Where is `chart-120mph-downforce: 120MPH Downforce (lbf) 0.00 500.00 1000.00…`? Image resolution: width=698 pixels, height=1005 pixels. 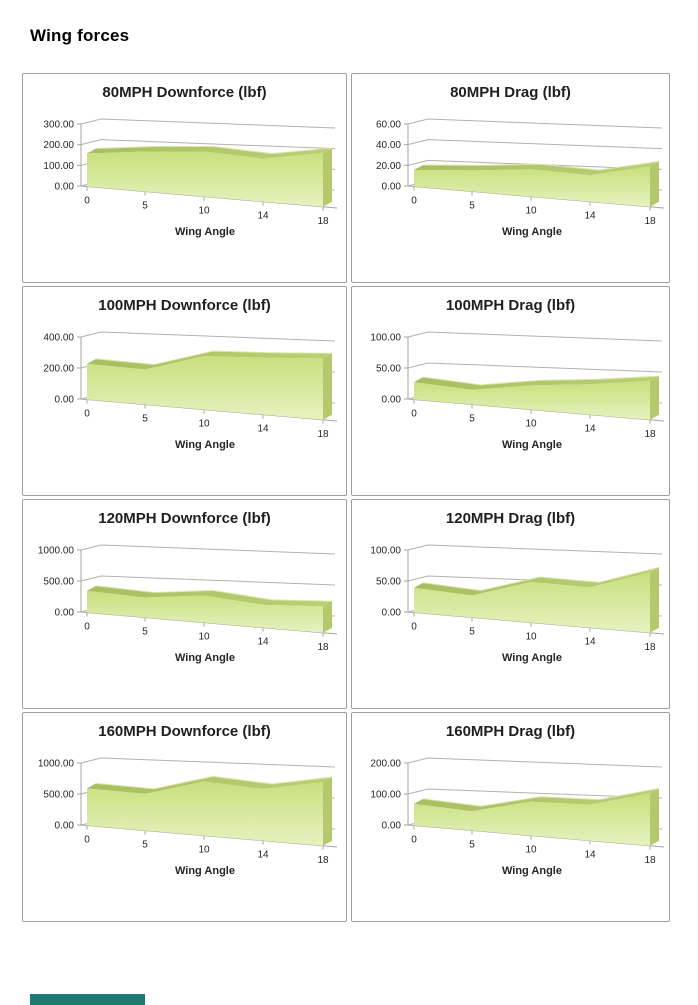
chart-120mph-downforce: 120MPH Downforce (lbf) 0.00 500.00 1000.00… is located at coordinates (184, 604).